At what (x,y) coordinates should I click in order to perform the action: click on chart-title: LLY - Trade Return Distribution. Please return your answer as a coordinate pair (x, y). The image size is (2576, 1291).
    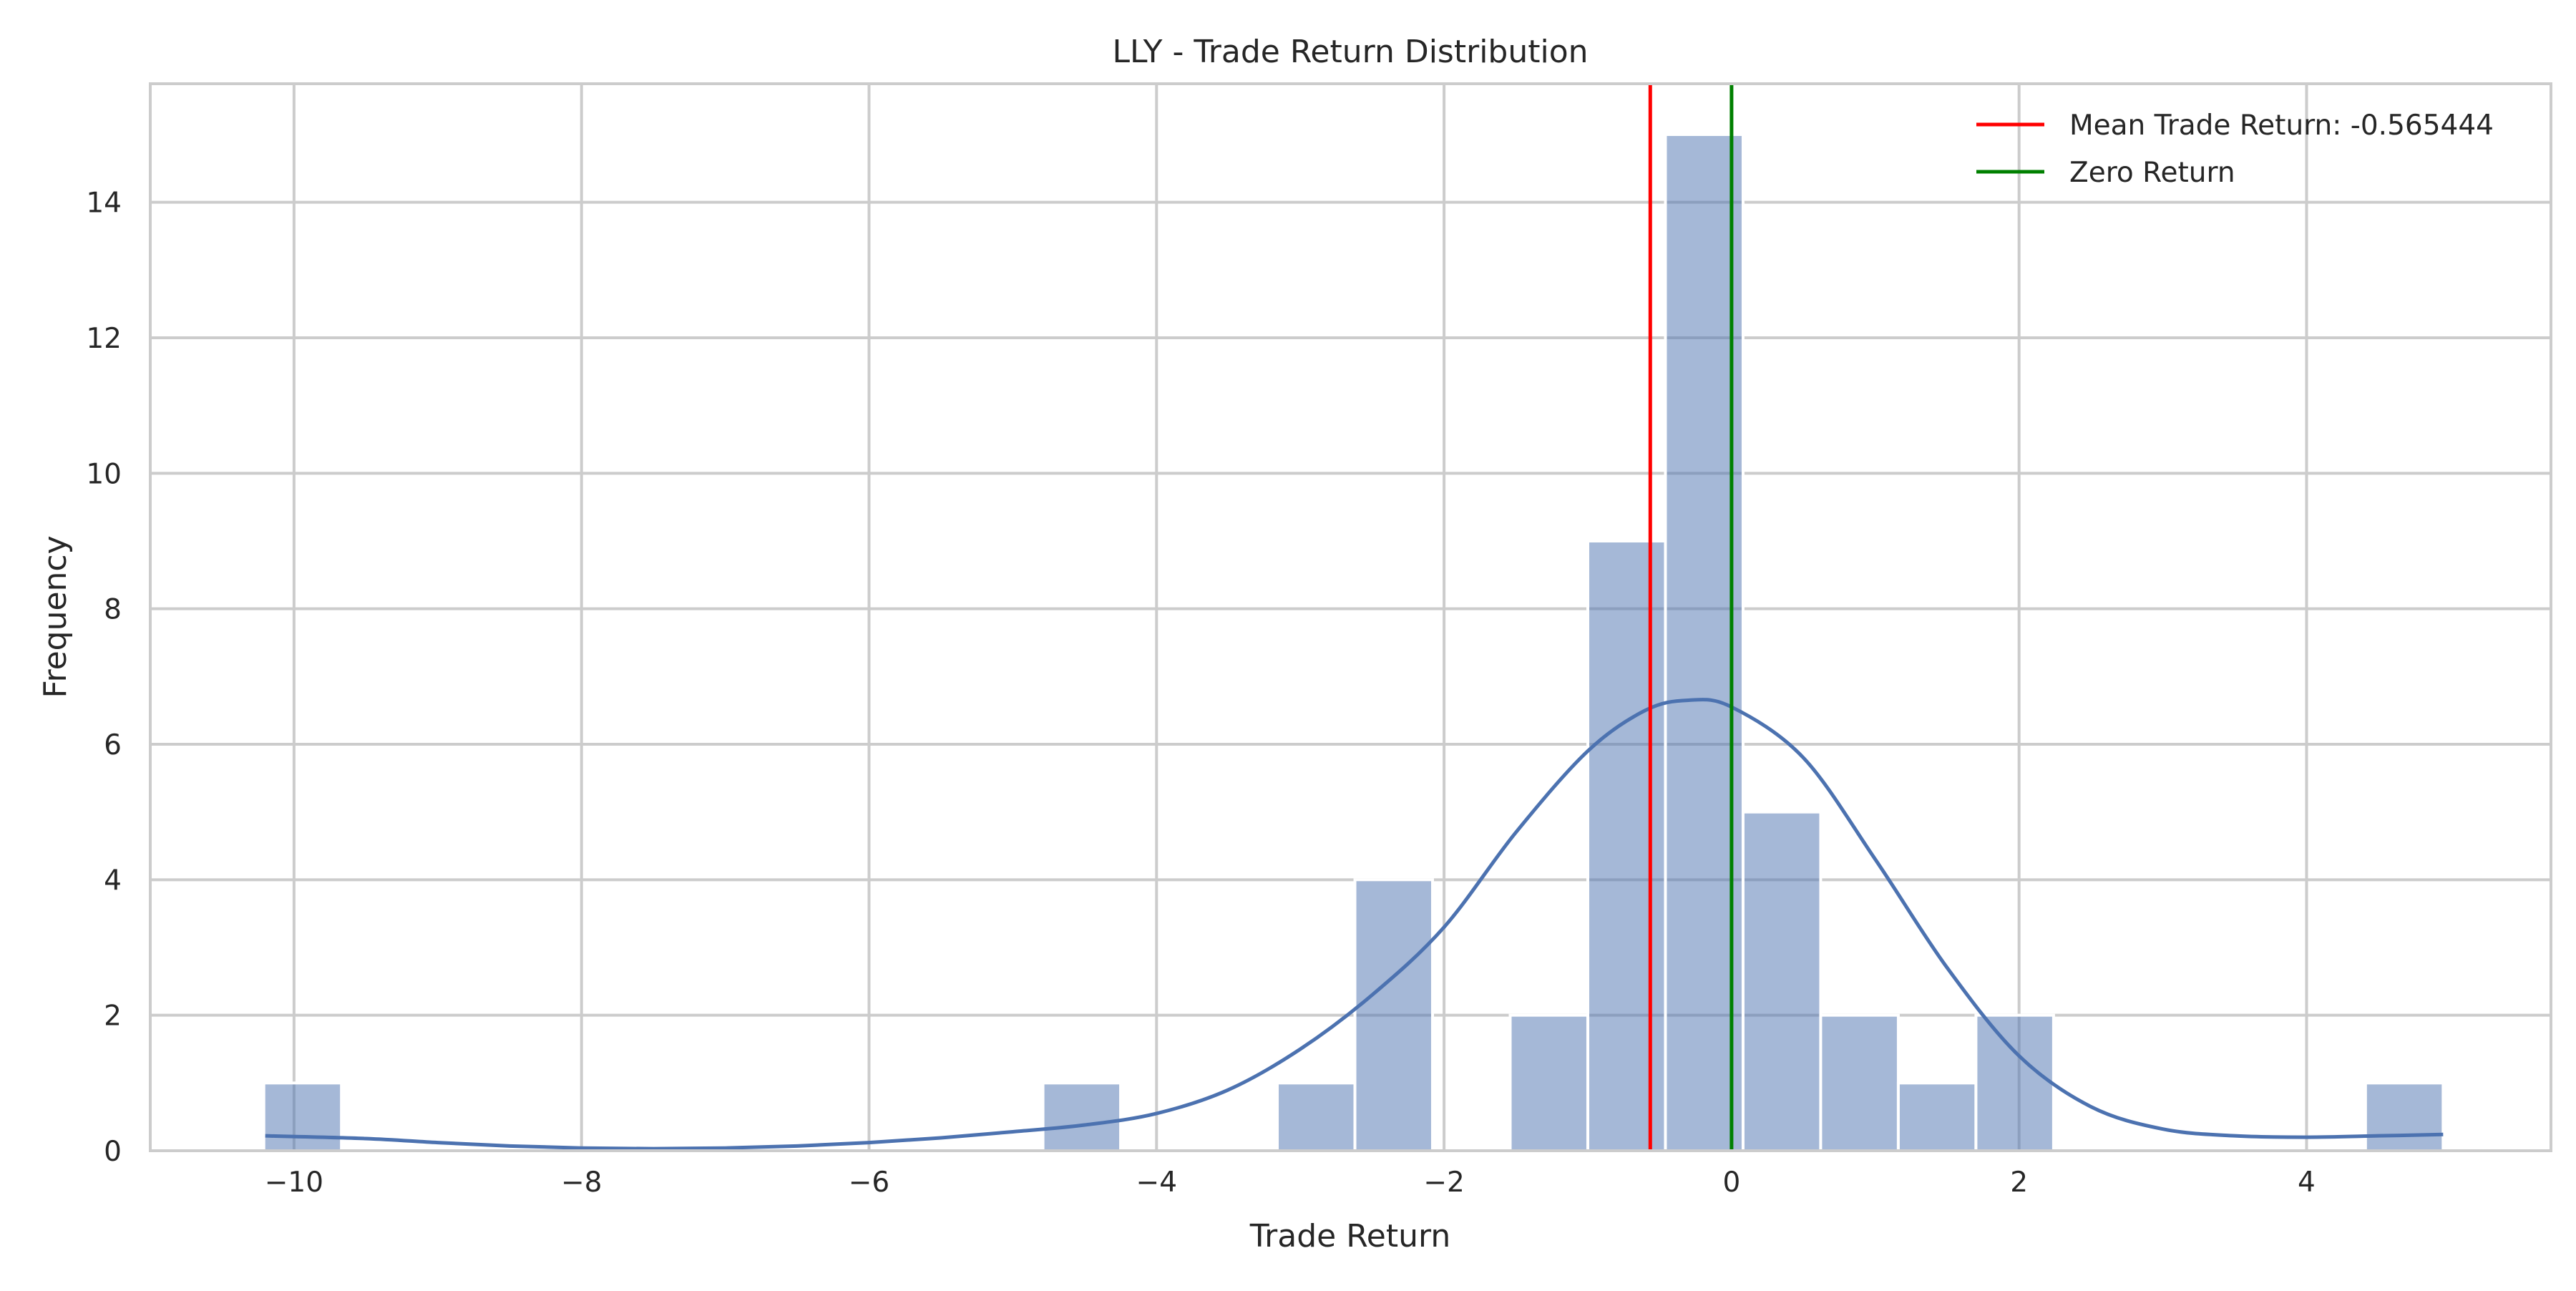
    Looking at the image, I should click on (1350, 52).